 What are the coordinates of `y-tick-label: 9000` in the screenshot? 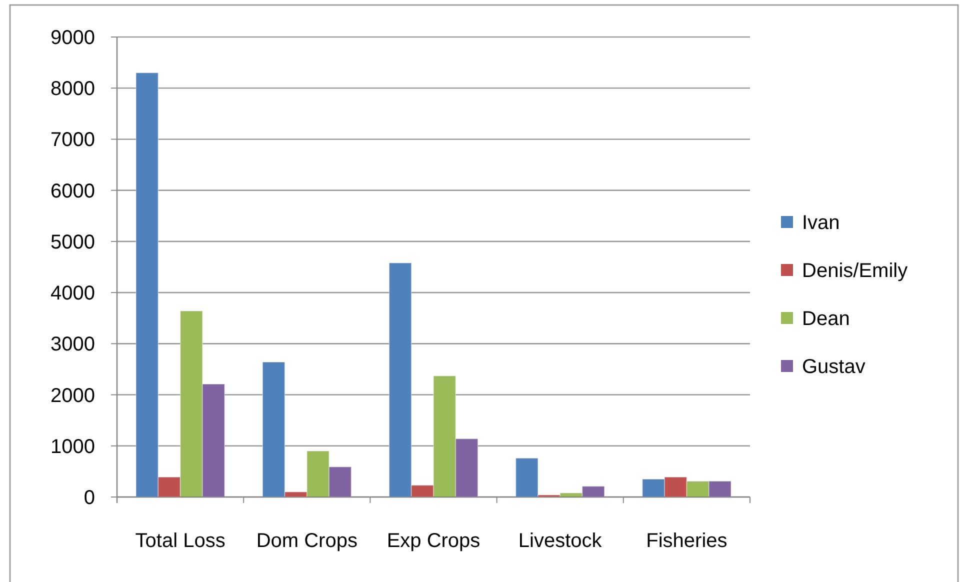 It's located at (72, 38).